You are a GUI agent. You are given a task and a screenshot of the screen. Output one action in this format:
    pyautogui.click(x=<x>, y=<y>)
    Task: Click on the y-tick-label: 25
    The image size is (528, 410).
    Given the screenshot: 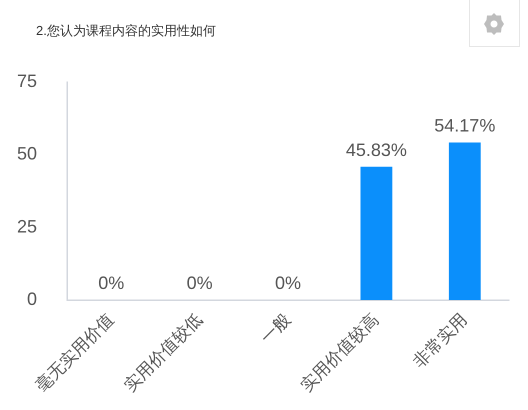 What is the action you would take?
    pyautogui.click(x=26, y=226)
    